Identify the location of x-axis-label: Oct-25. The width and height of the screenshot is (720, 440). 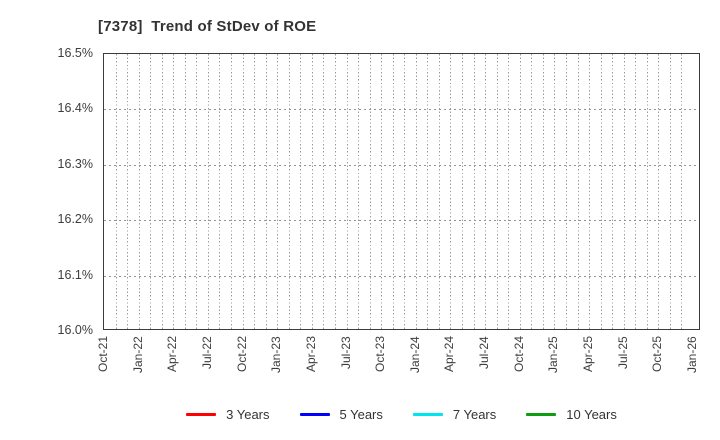
(657, 354).